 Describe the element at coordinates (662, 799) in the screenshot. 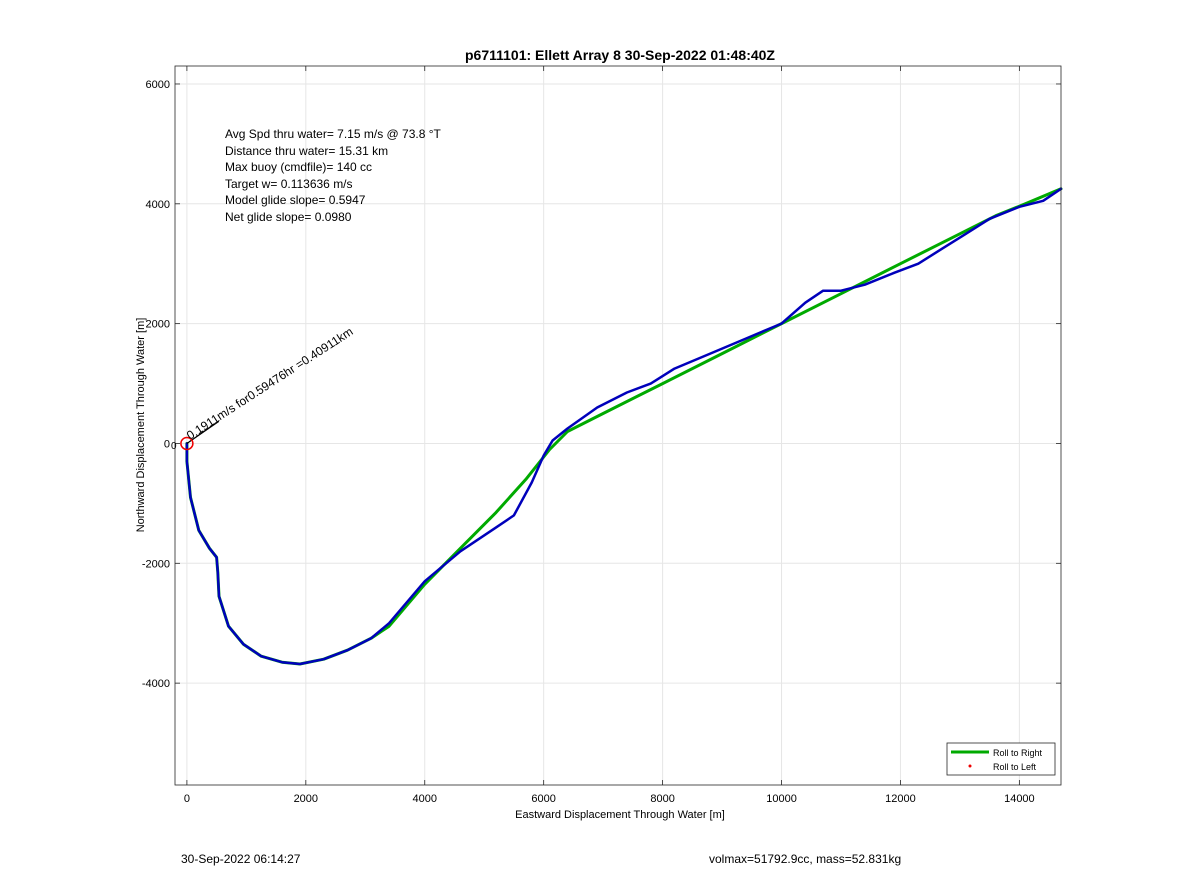

I see `x-tick-label: 8000` at that location.